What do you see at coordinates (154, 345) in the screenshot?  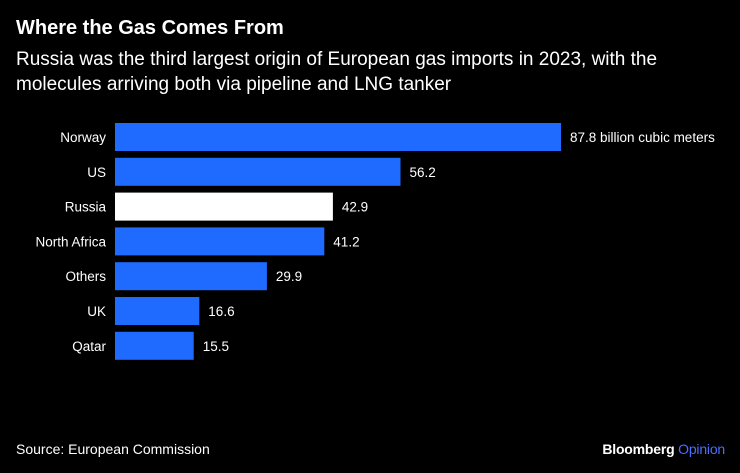 I see `bar-qatar` at bounding box center [154, 345].